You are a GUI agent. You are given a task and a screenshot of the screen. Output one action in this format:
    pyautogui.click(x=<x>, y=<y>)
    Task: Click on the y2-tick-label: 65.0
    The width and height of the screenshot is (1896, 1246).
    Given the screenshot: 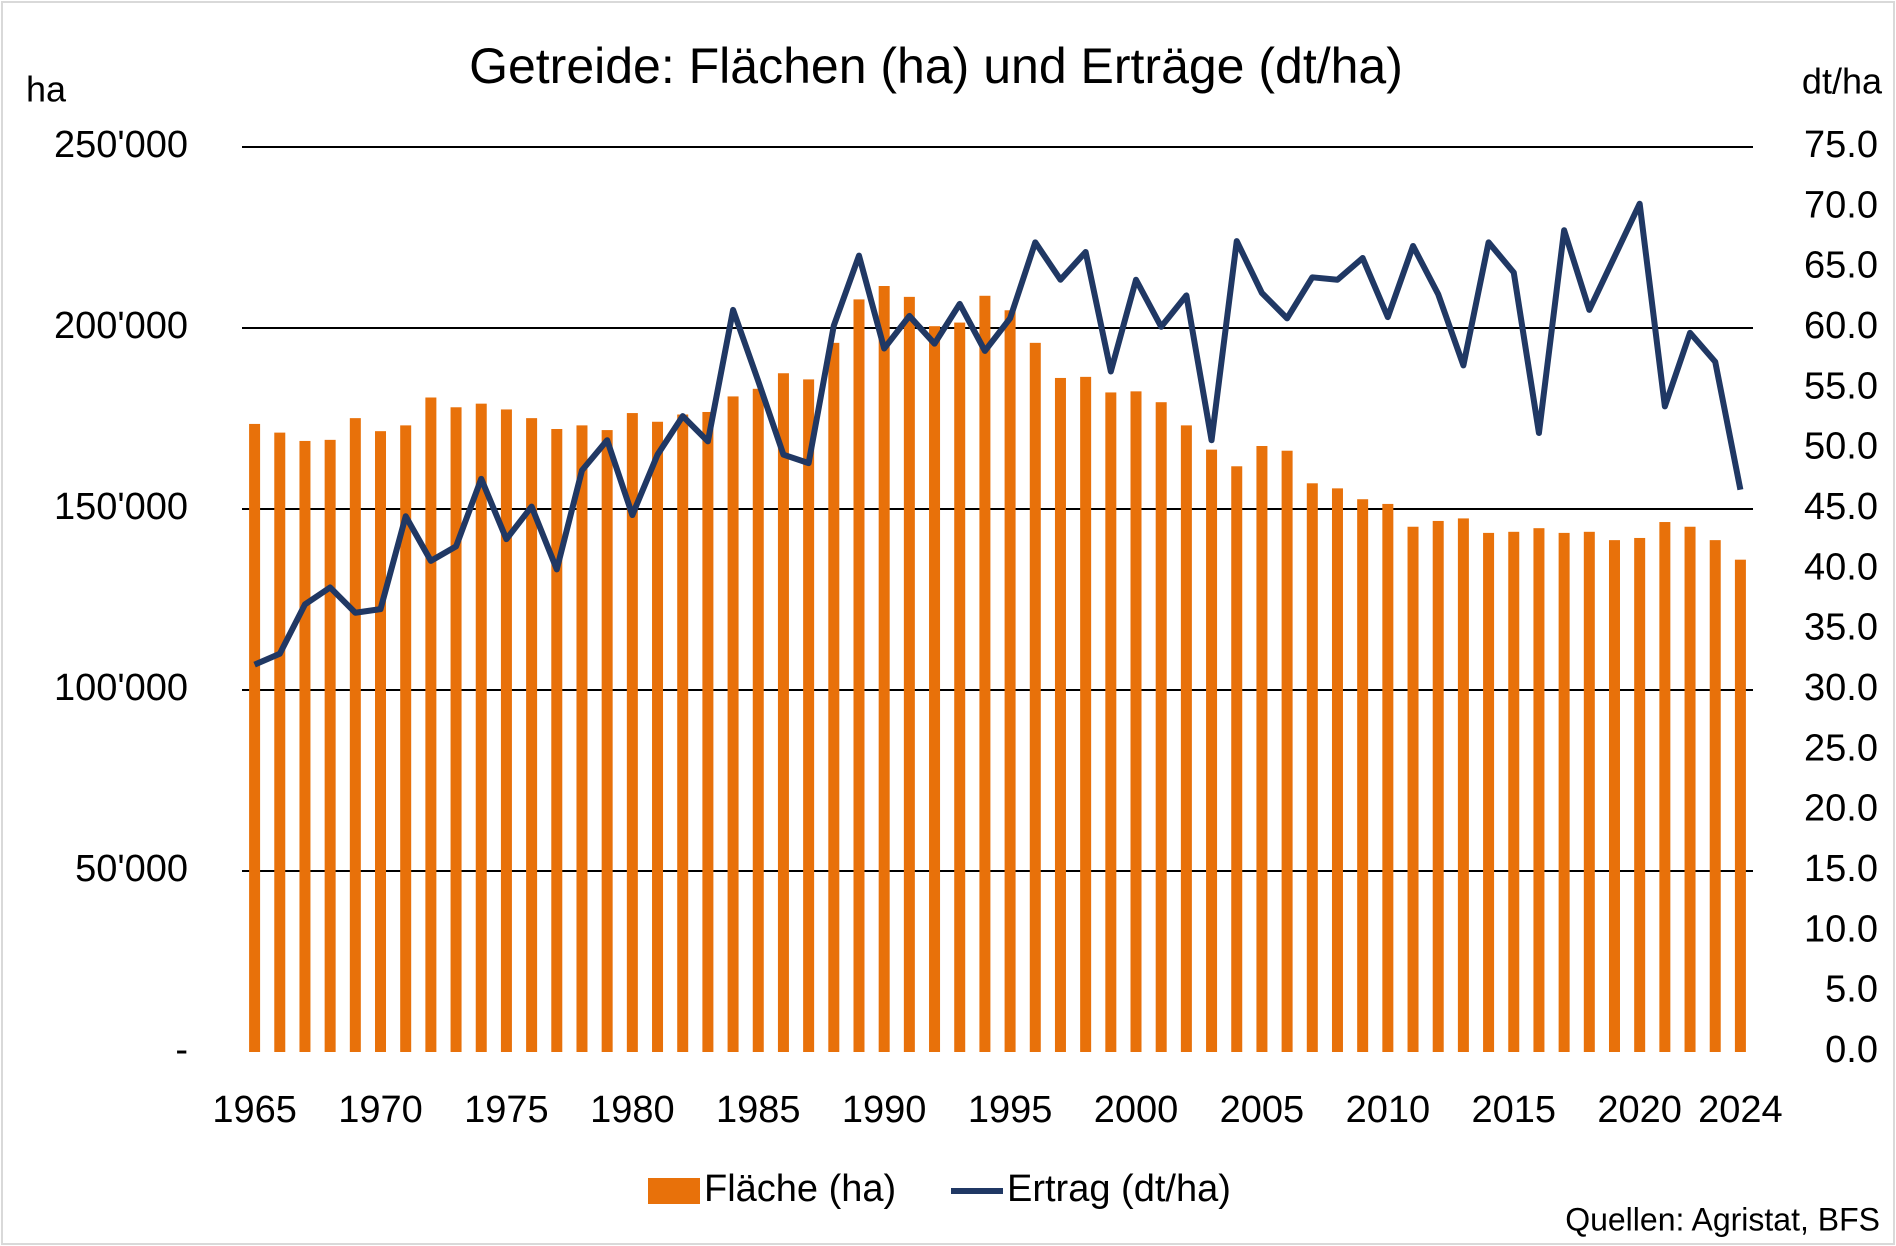 What is the action you would take?
    pyautogui.click(x=1841, y=266)
    